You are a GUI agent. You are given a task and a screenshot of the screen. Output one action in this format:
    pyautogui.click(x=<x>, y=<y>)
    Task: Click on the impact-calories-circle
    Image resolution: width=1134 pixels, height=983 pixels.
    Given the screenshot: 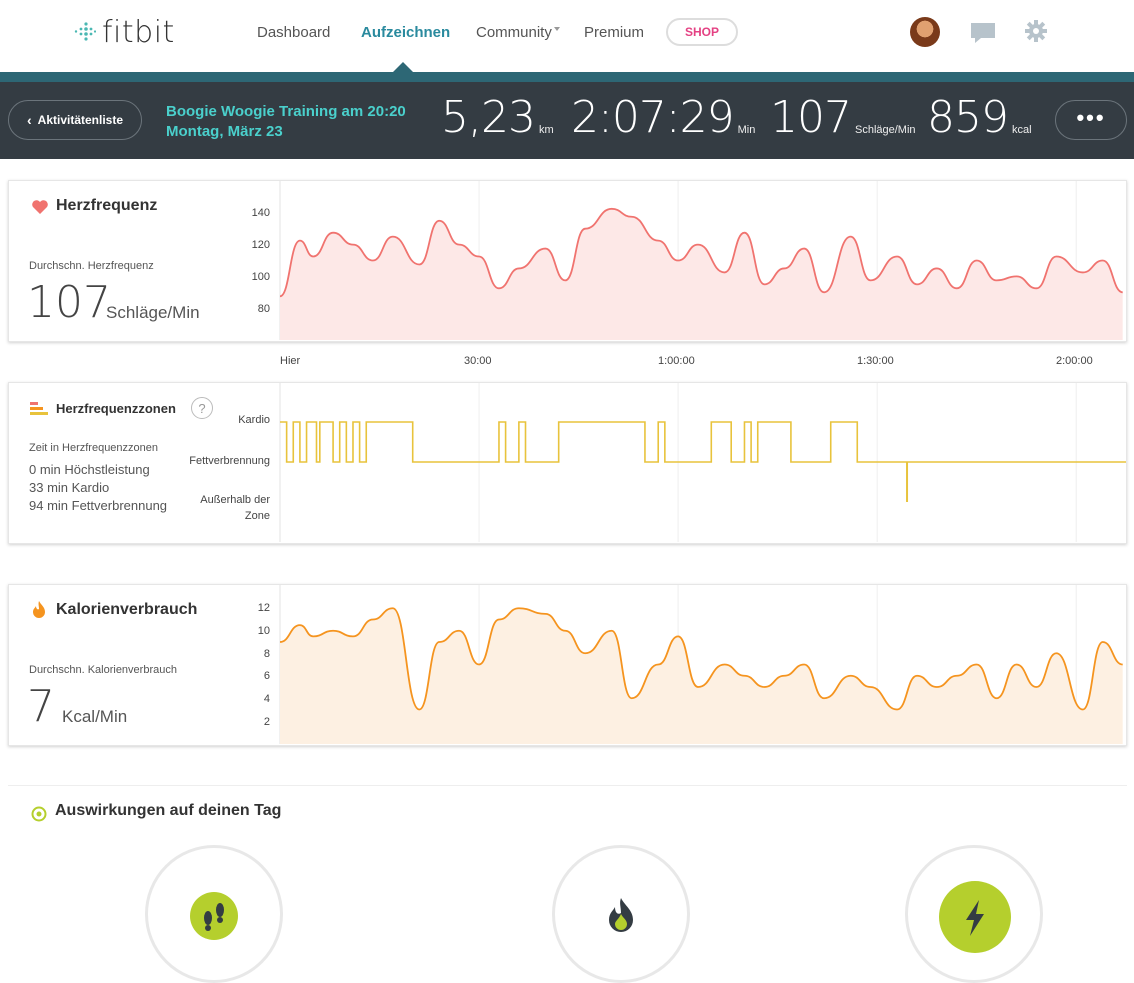 What is the action you would take?
    pyautogui.click(x=621, y=914)
    